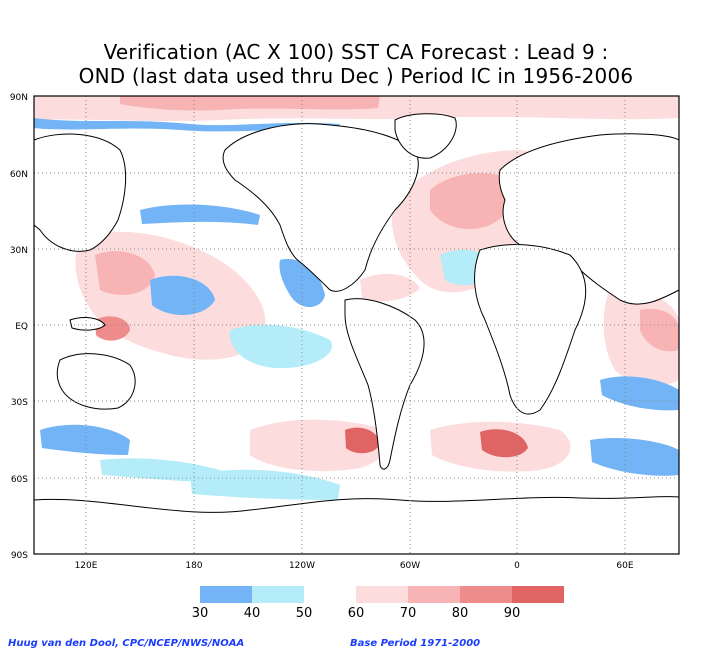 Image resolution: width=712 pixels, height=650 pixels. Describe the element at coordinates (415, 643) in the screenshot. I see `base-period-text: Base Period 1971-2000` at that location.